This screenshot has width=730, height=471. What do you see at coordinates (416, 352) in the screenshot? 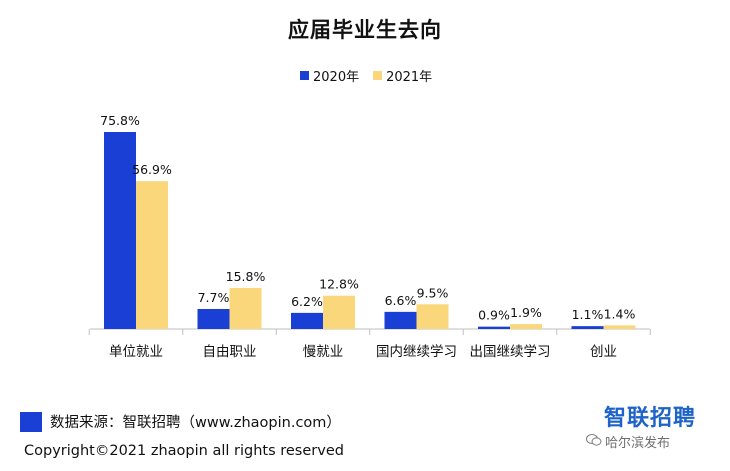
I see `x-tick-label: 国内继续学习` at bounding box center [416, 352].